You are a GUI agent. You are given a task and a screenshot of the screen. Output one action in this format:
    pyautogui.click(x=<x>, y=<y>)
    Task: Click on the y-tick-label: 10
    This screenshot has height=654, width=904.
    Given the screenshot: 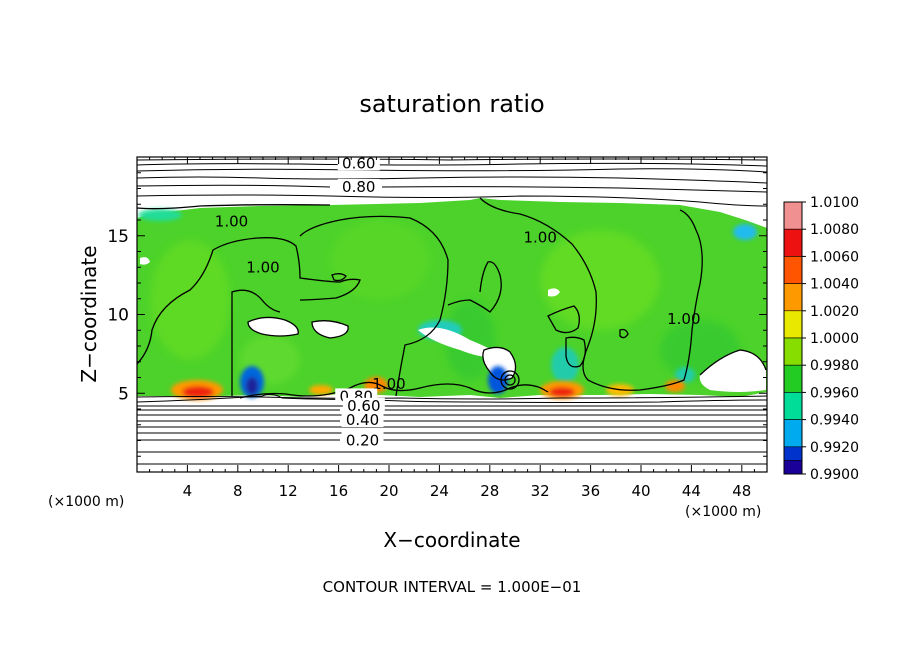 What is the action you would take?
    pyautogui.click(x=118, y=316)
    